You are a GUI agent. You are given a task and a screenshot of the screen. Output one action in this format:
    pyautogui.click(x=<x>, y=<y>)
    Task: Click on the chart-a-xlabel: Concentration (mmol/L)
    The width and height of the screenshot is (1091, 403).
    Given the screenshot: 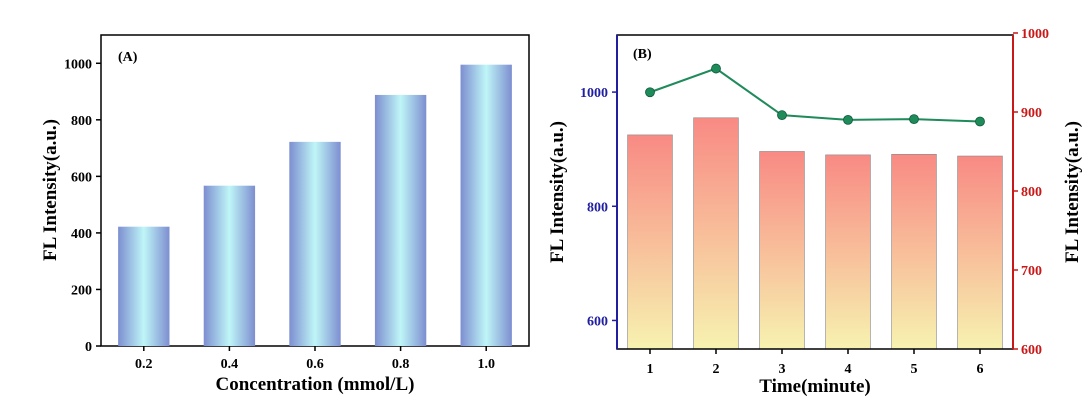 What is the action you would take?
    pyautogui.click(x=315, y=384)
    